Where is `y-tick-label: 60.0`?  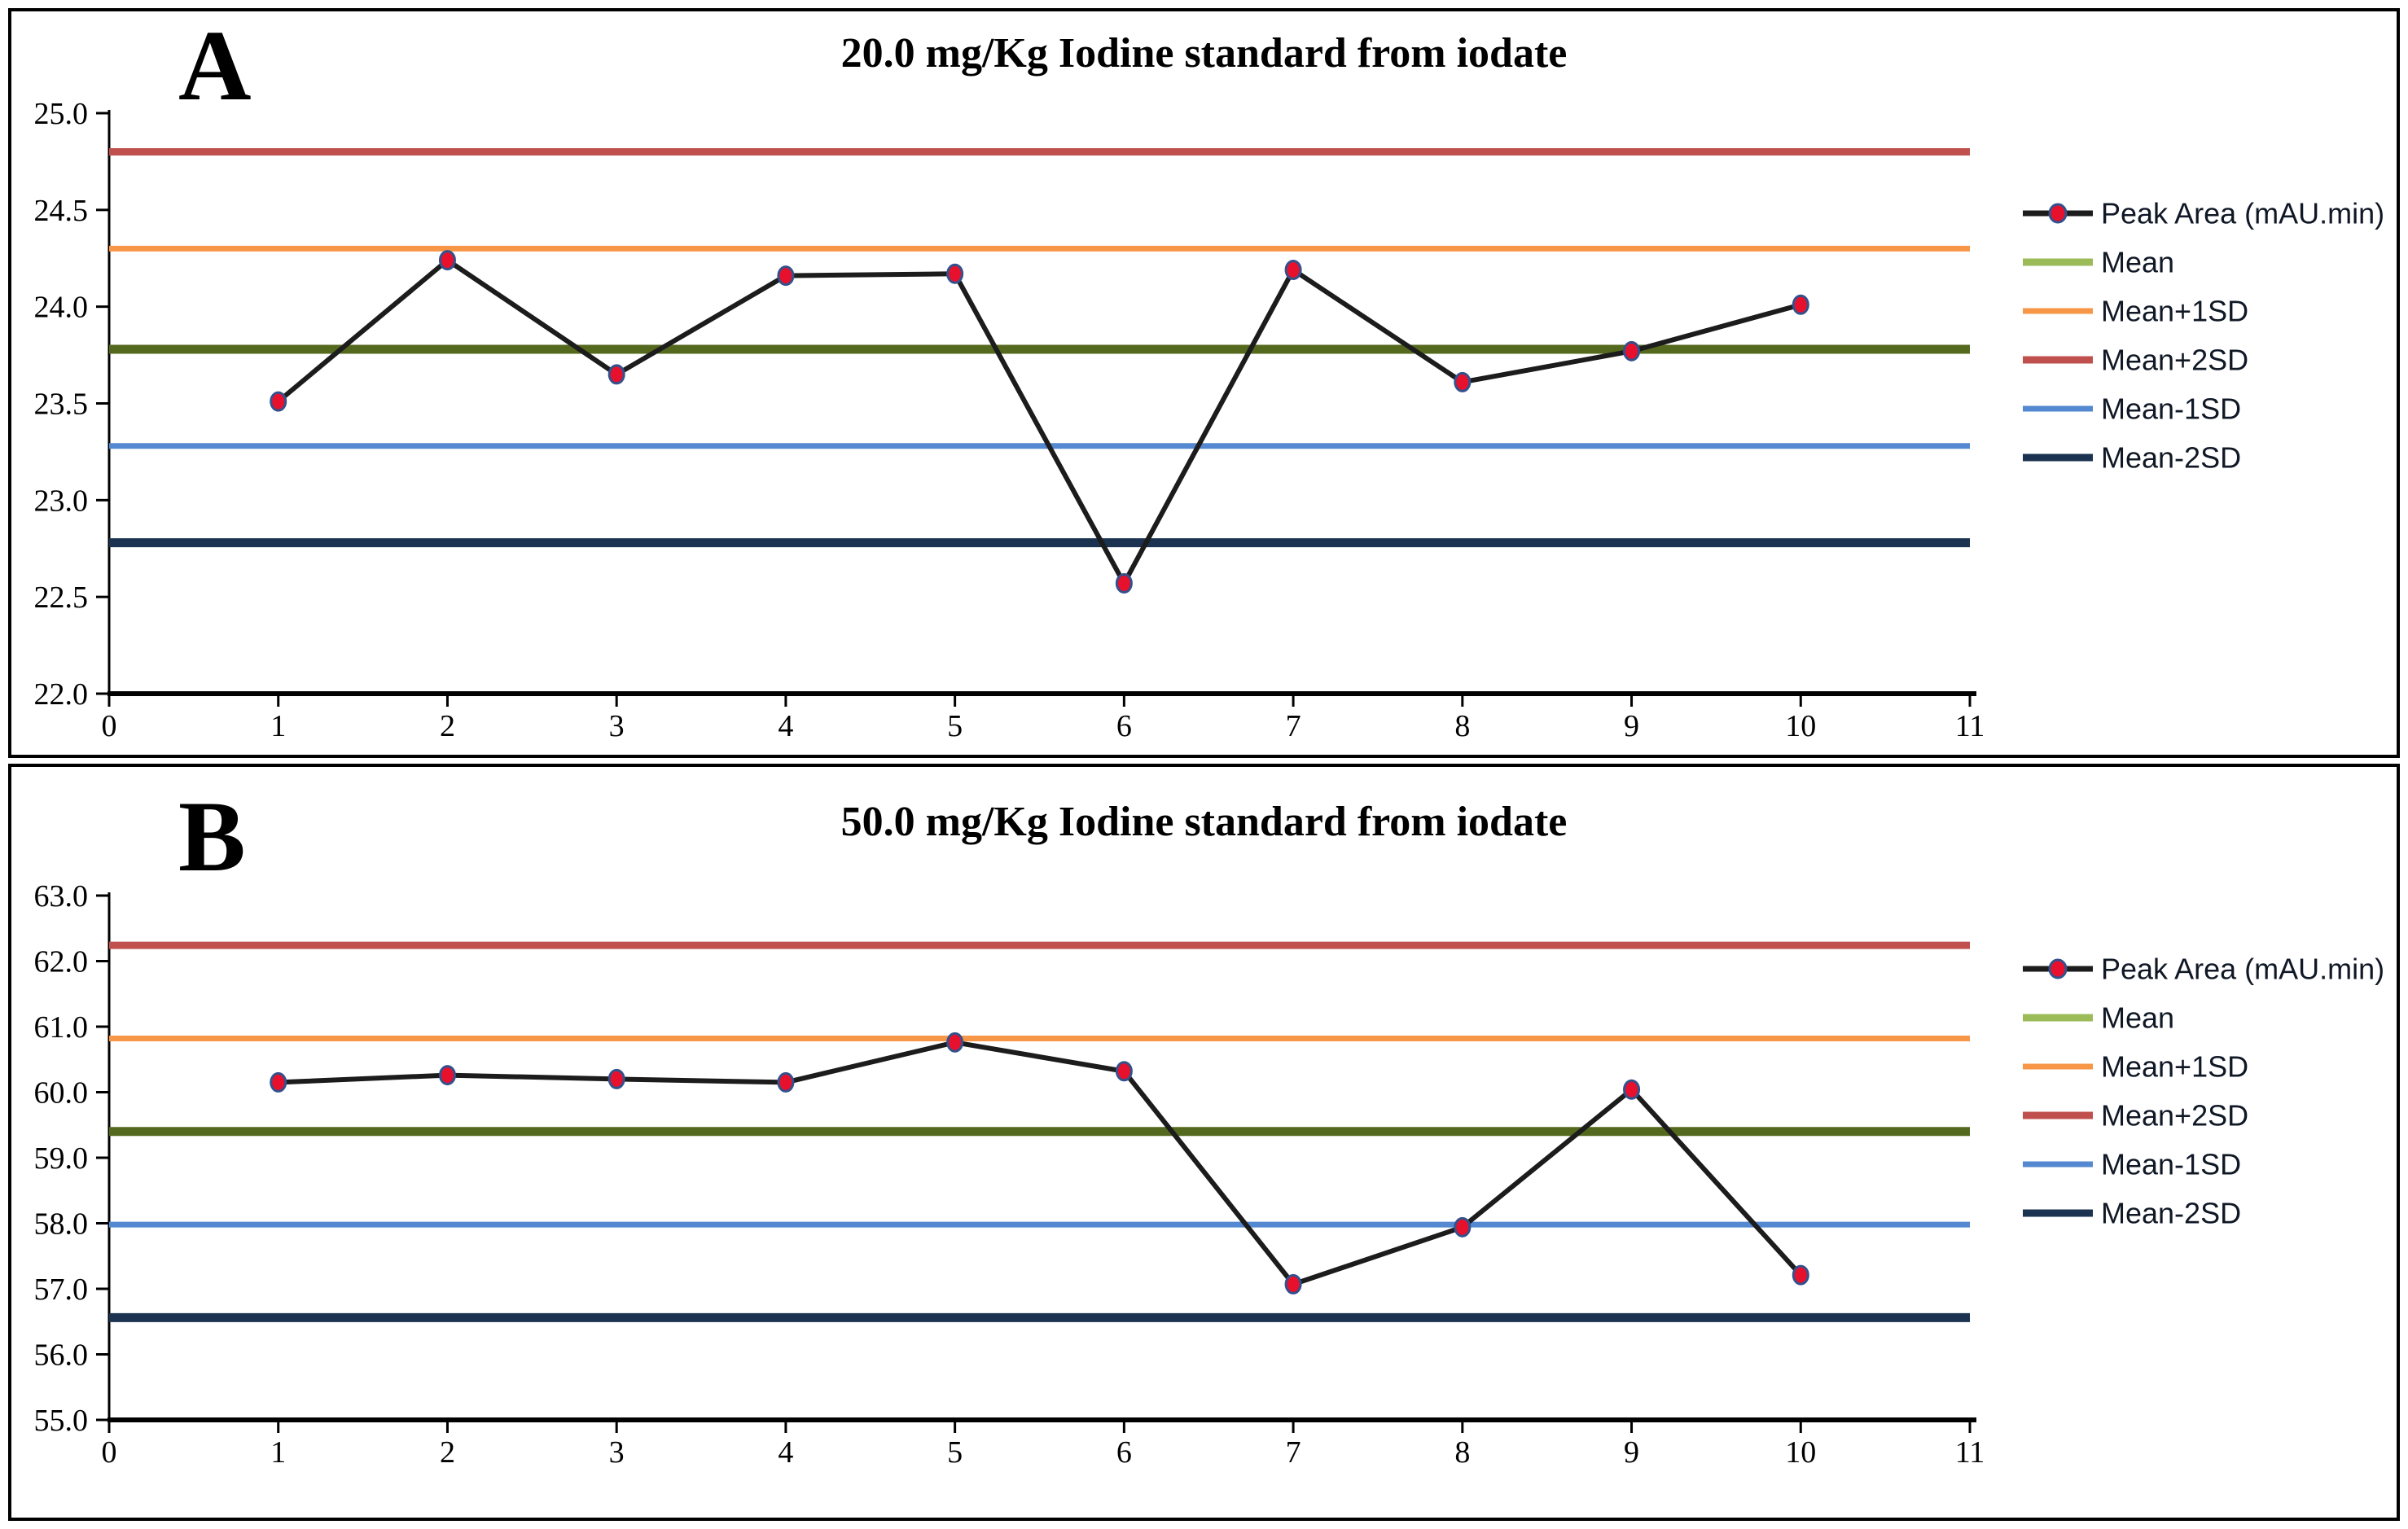 y-tick-label: 60.0 is located at coordinates (61, 1093).